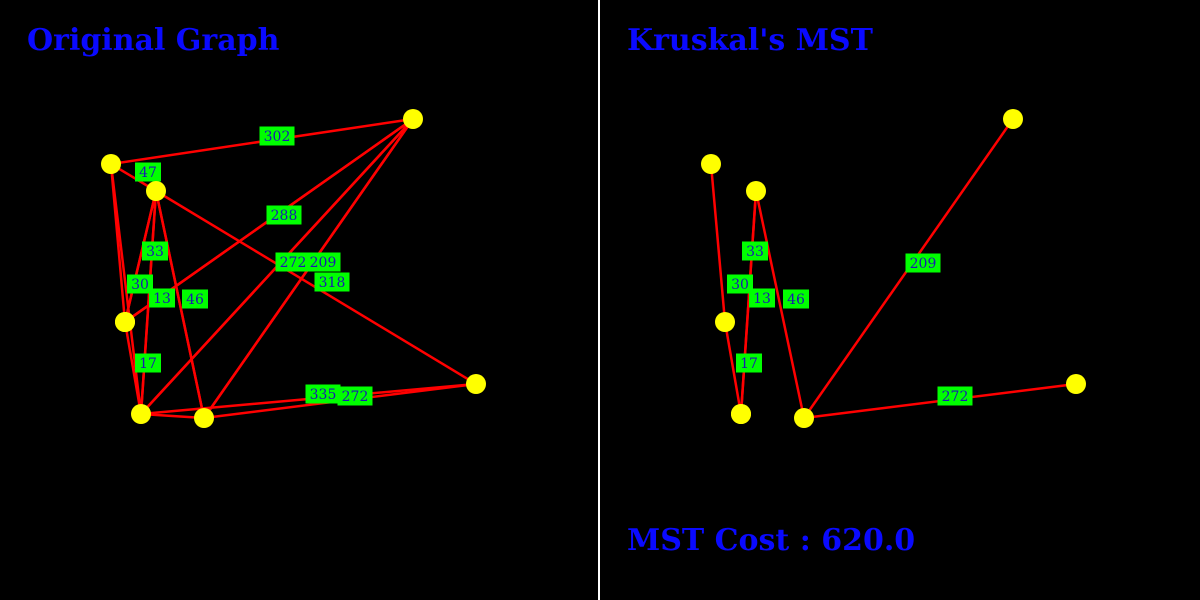 The height and width of the screenshot is (600, 1200). What do you see at coordinates (750, 40) in the screenshot?
I see `mst-title: Kruskal's MST` at bounding box center [750, 40].